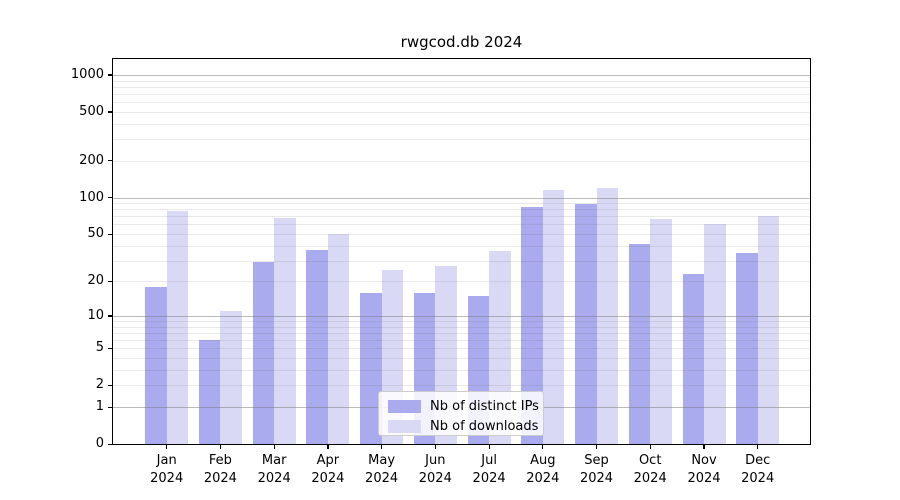  Describe the element at coordinates (156, 365) in the screenshot. I see `bar--distinct-ips-jan-2024` at that location.